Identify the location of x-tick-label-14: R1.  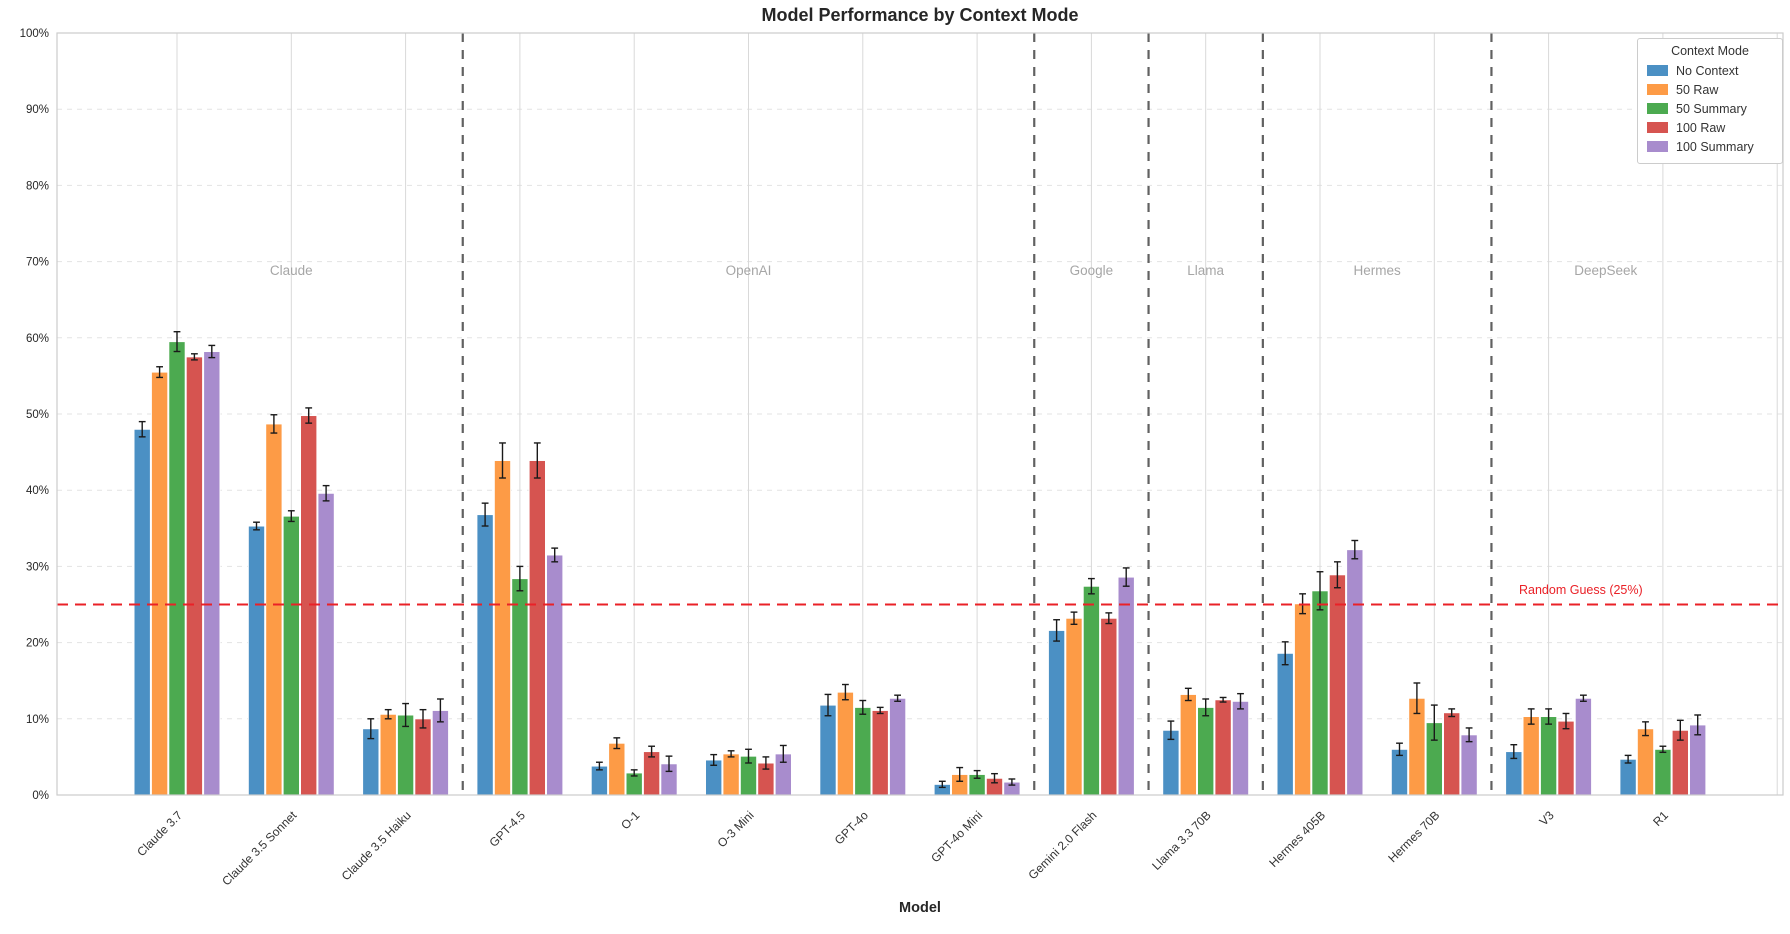
(1660, 818).